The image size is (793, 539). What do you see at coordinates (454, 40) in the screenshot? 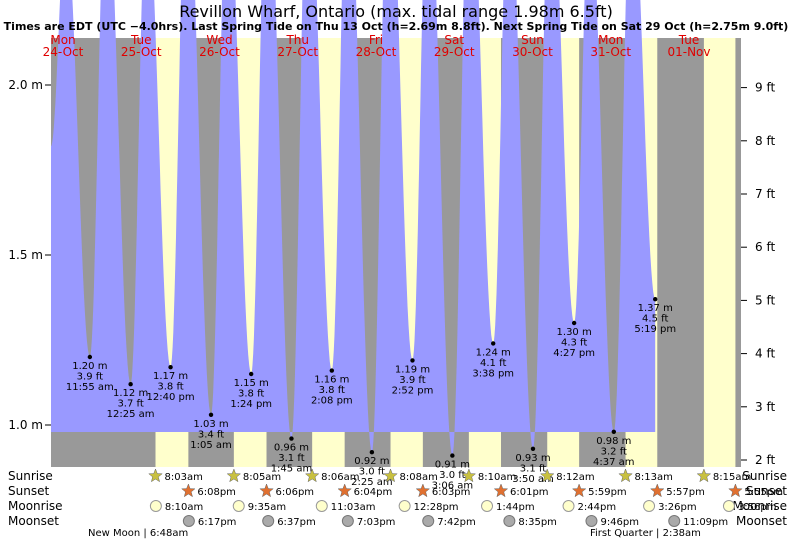
I see `weekday-label: Sat` at bounding box center [454, 40].